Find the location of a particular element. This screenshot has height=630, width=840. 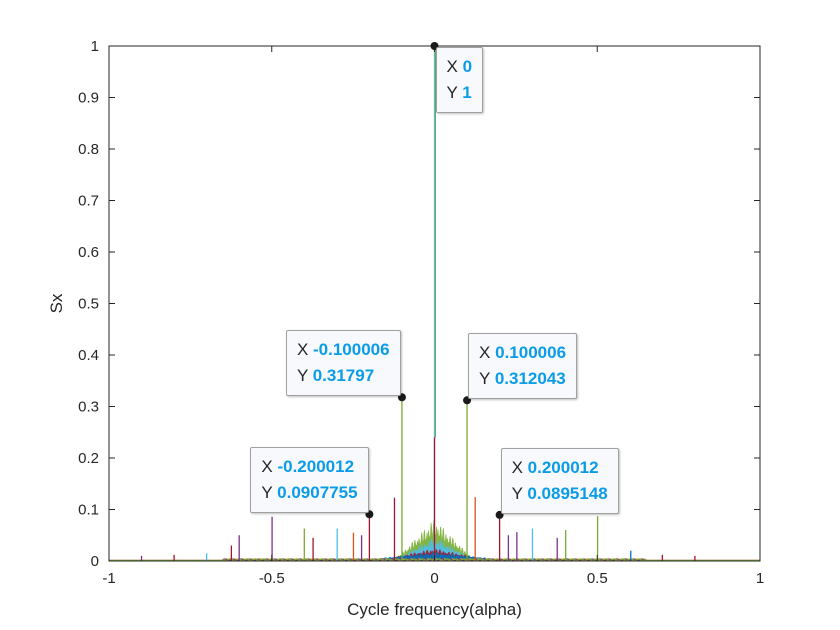

y-tick-label: 1 is located at coordinates (95, 46).